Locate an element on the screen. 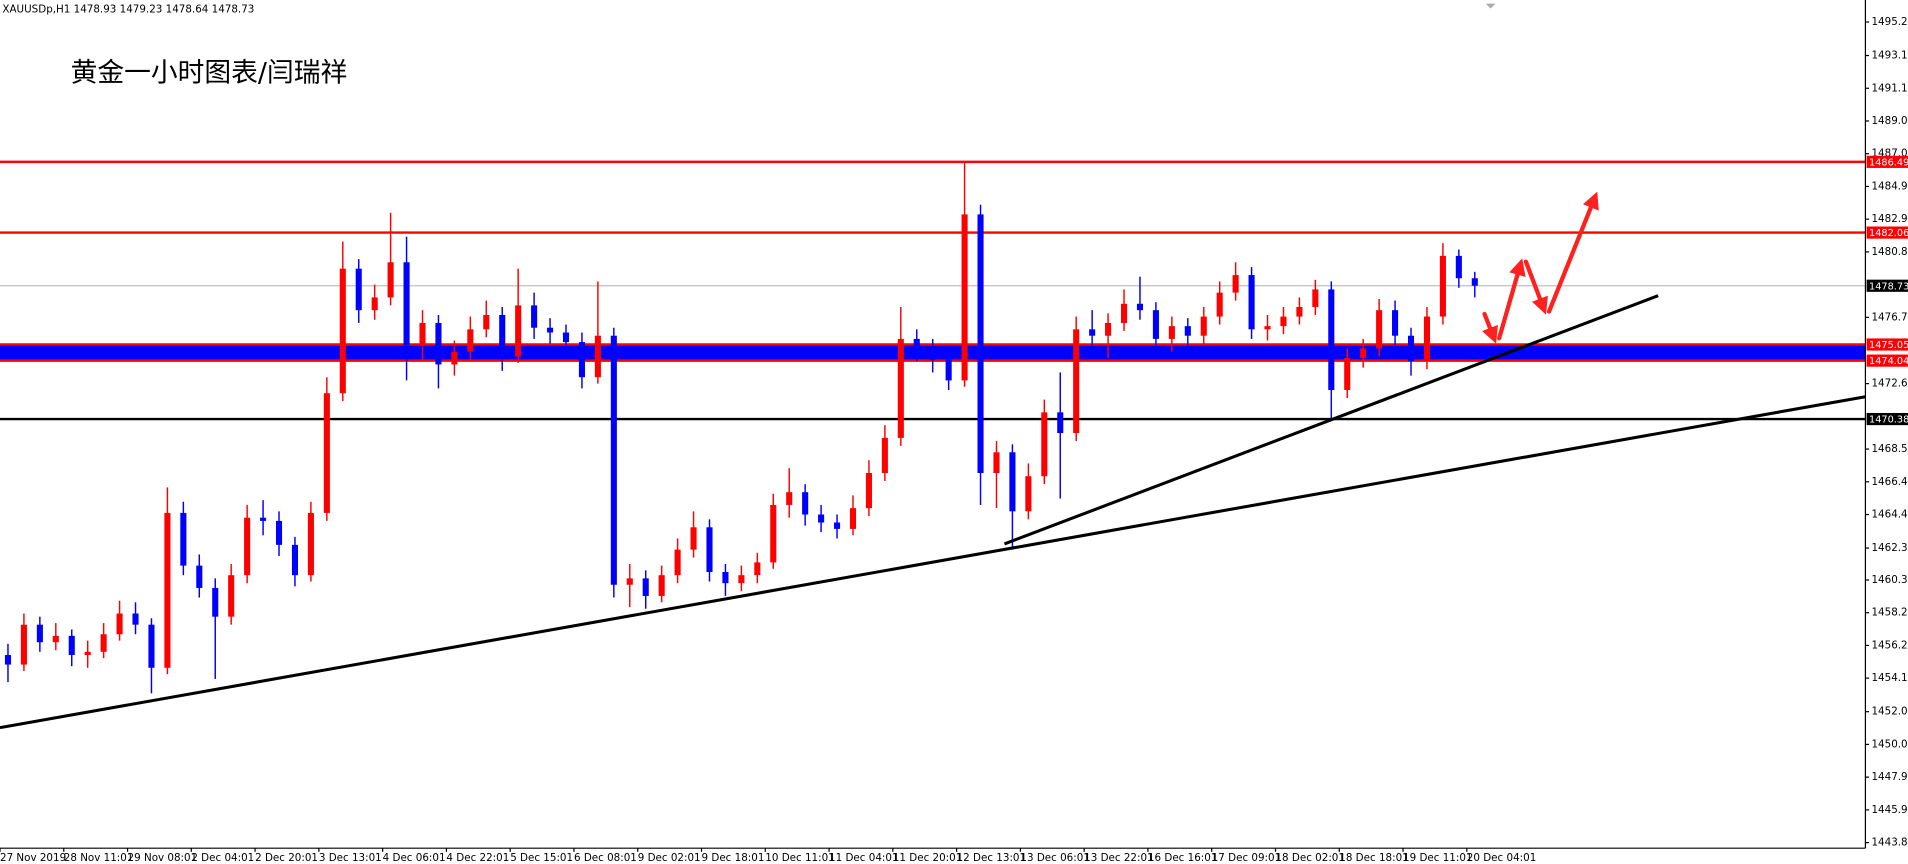 This screenshot has width=1908, height=864. y-tick-label: 1491.10 is located at coordinates (1889, 88).